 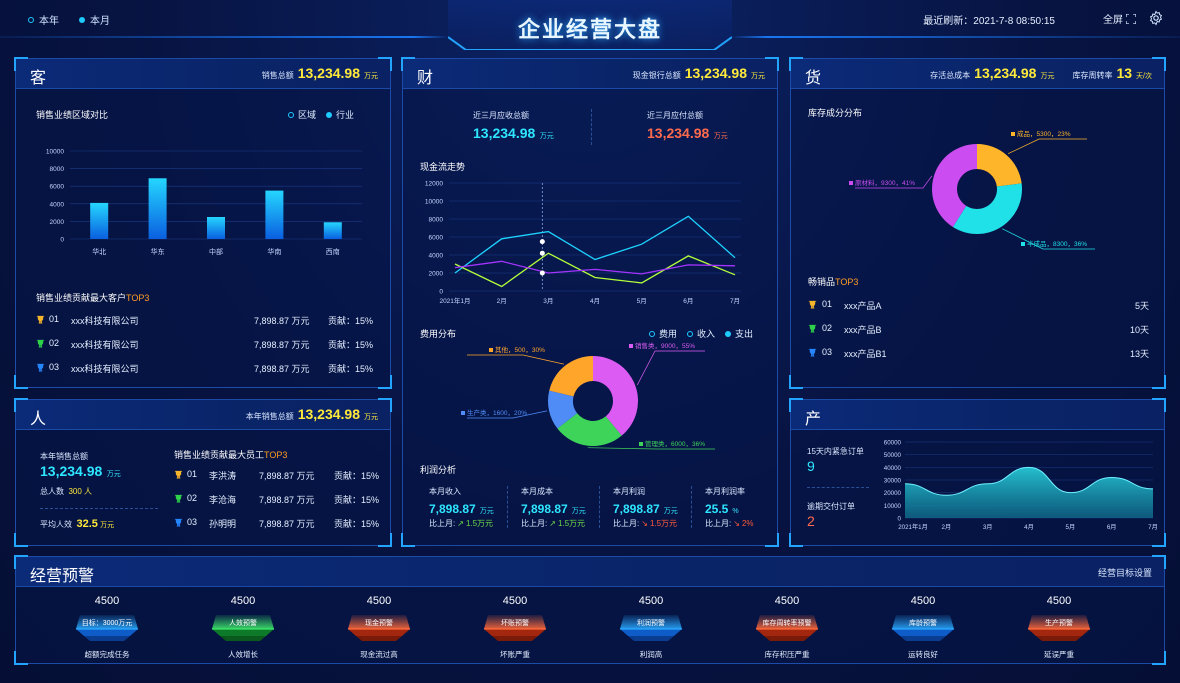 What do you see at coordinates (434, 184) in the screenshot?
I see `tick-label: 12000` at bounding box center [434, 184].